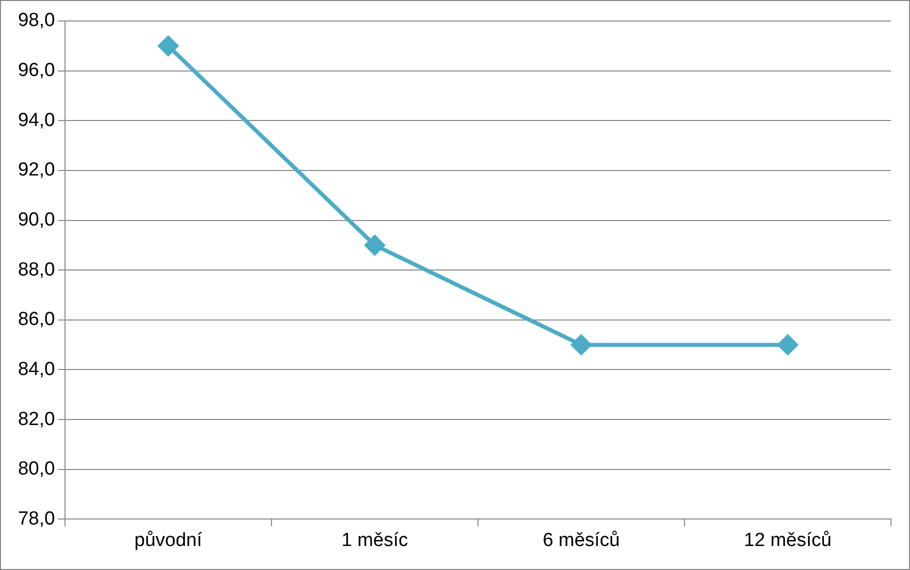  Describe the element at coordinates (36, 21) in the screenshot. I see `y-tick-label: 98,0` at that location.